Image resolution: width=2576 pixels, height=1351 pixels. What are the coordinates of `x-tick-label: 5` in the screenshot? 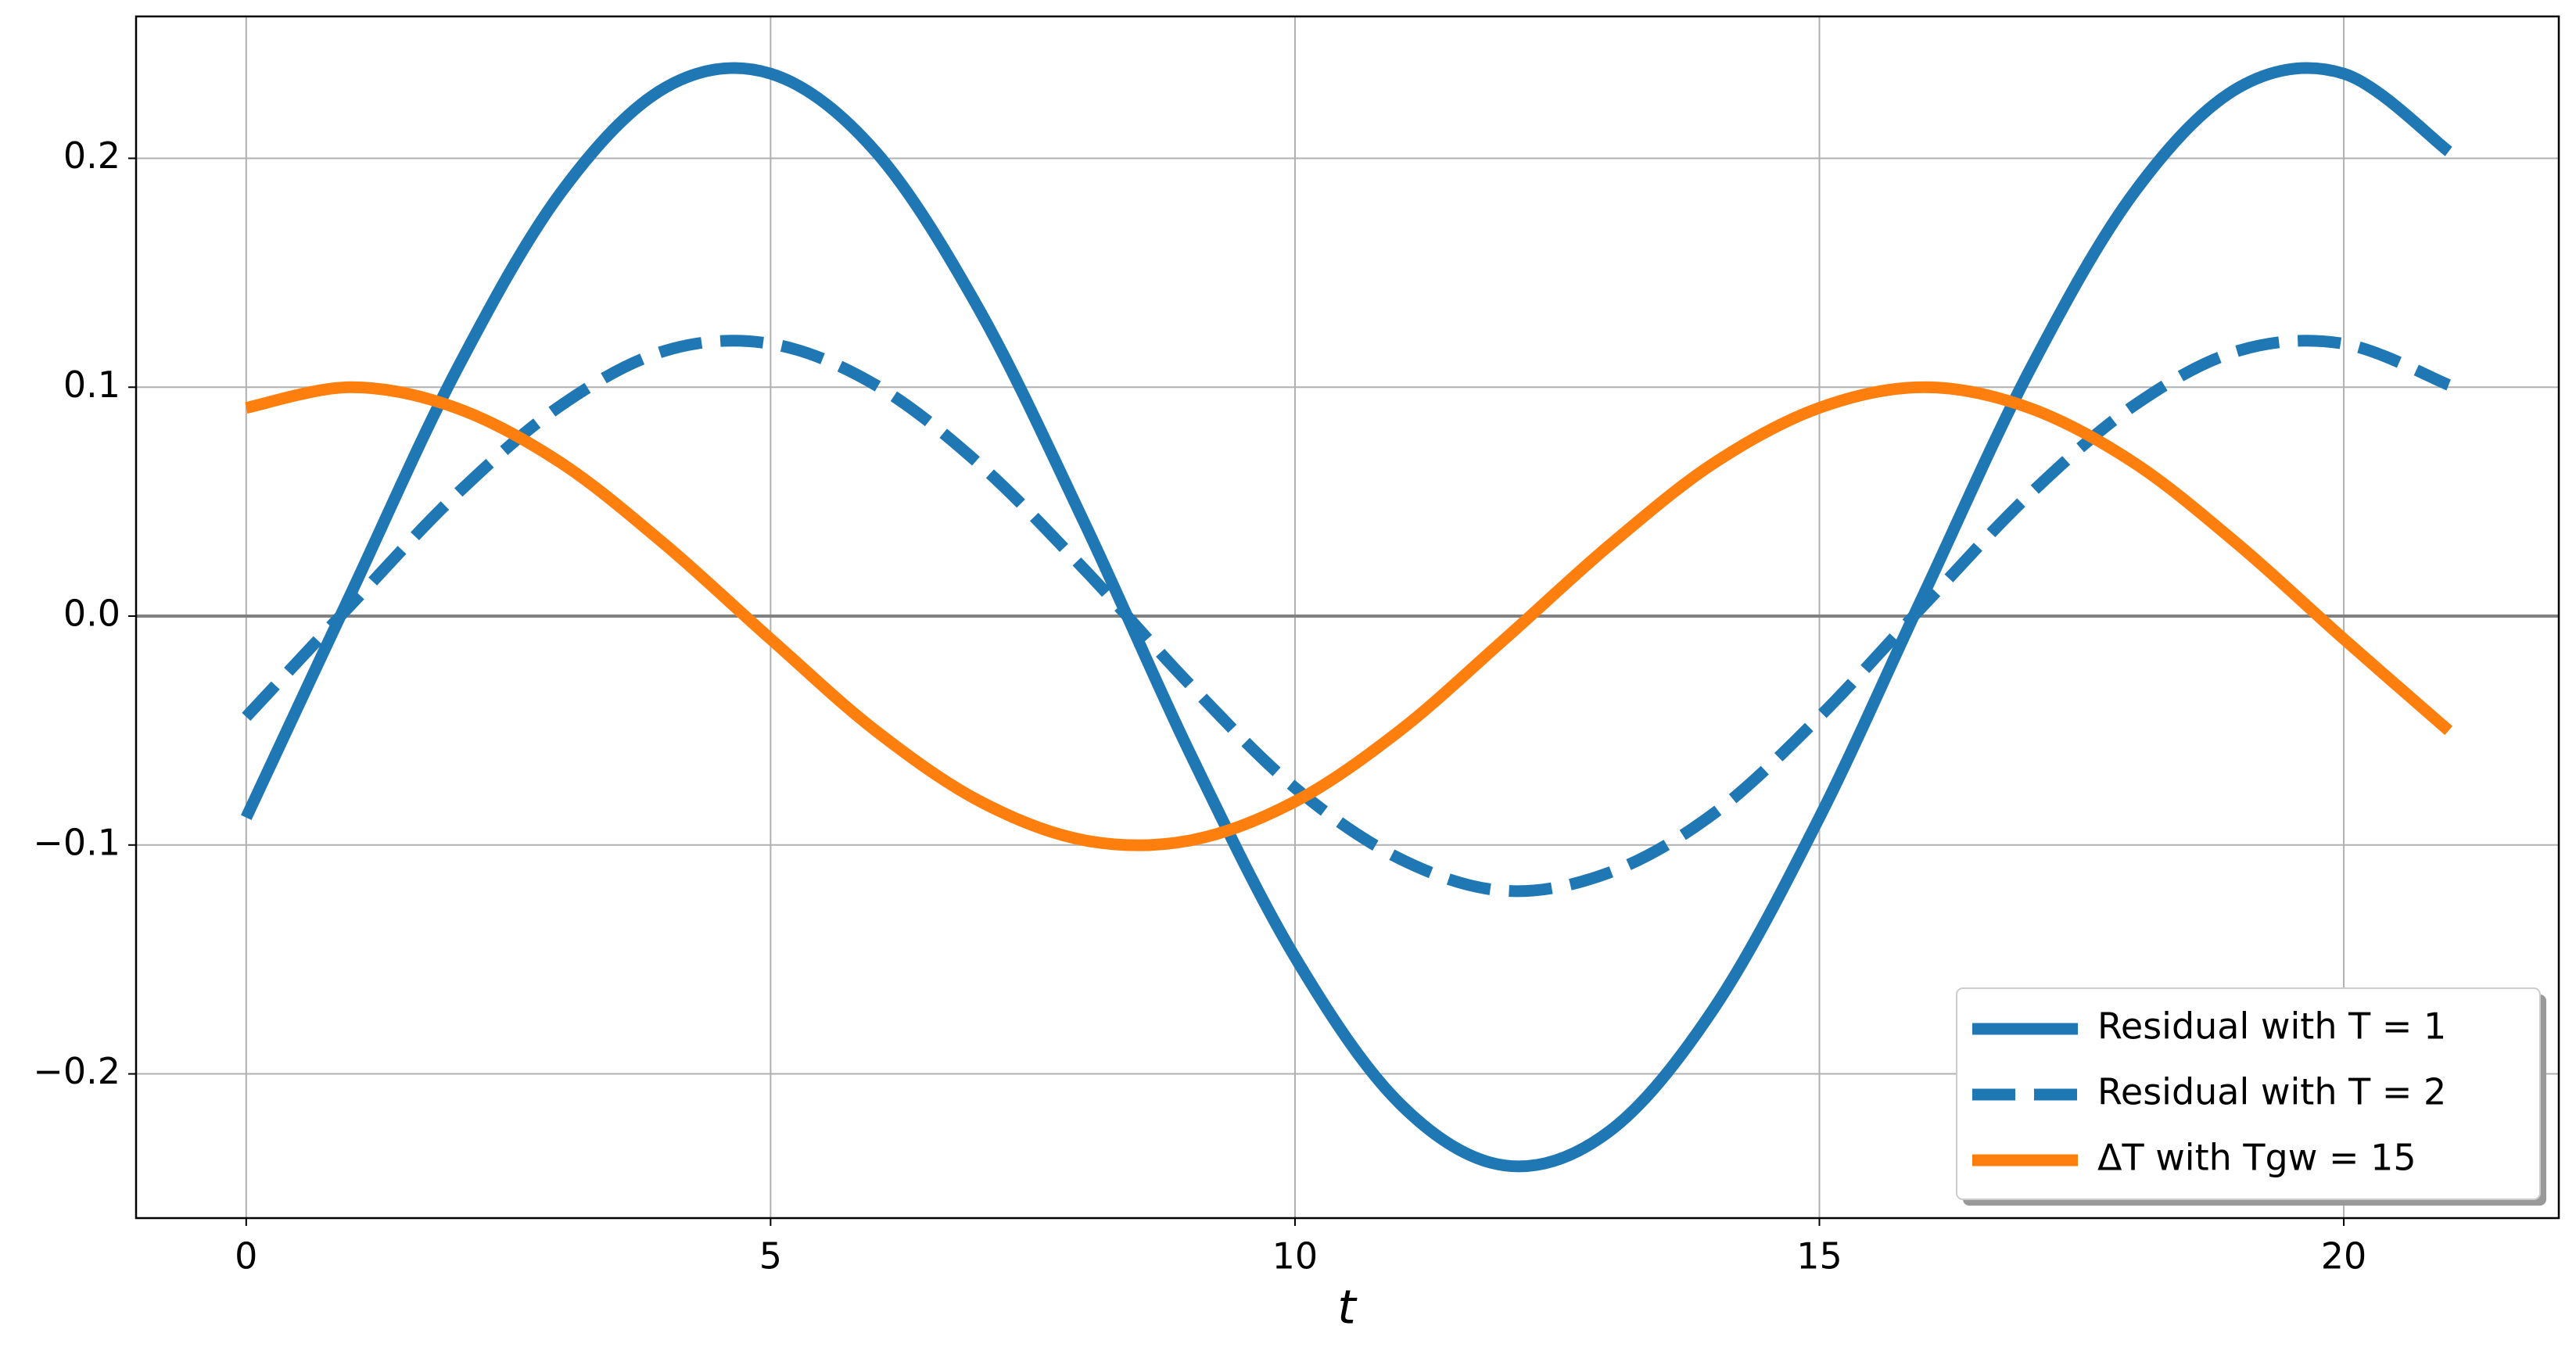 It's located at (770, 1256).